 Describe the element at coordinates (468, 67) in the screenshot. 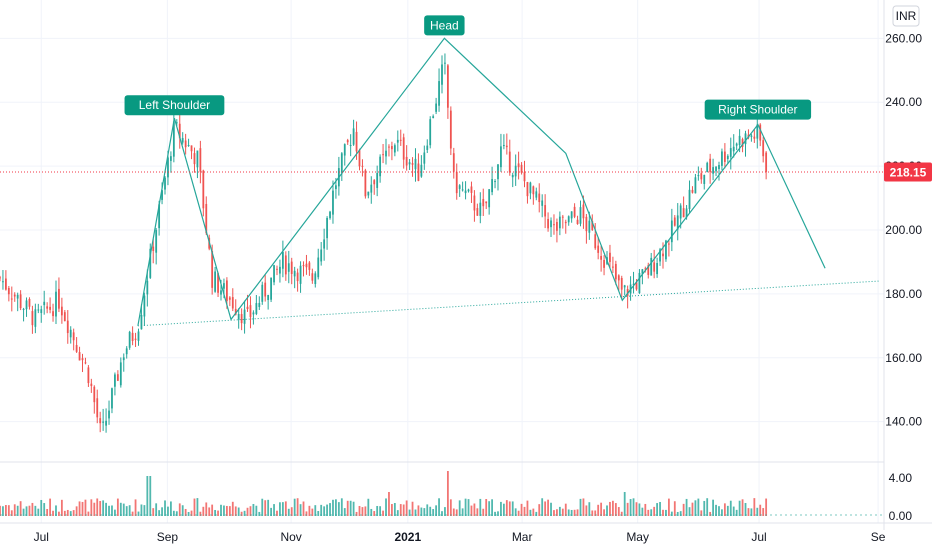

I see `pattern-labels: Left Shoulder Head Right Shoulder` at that location.